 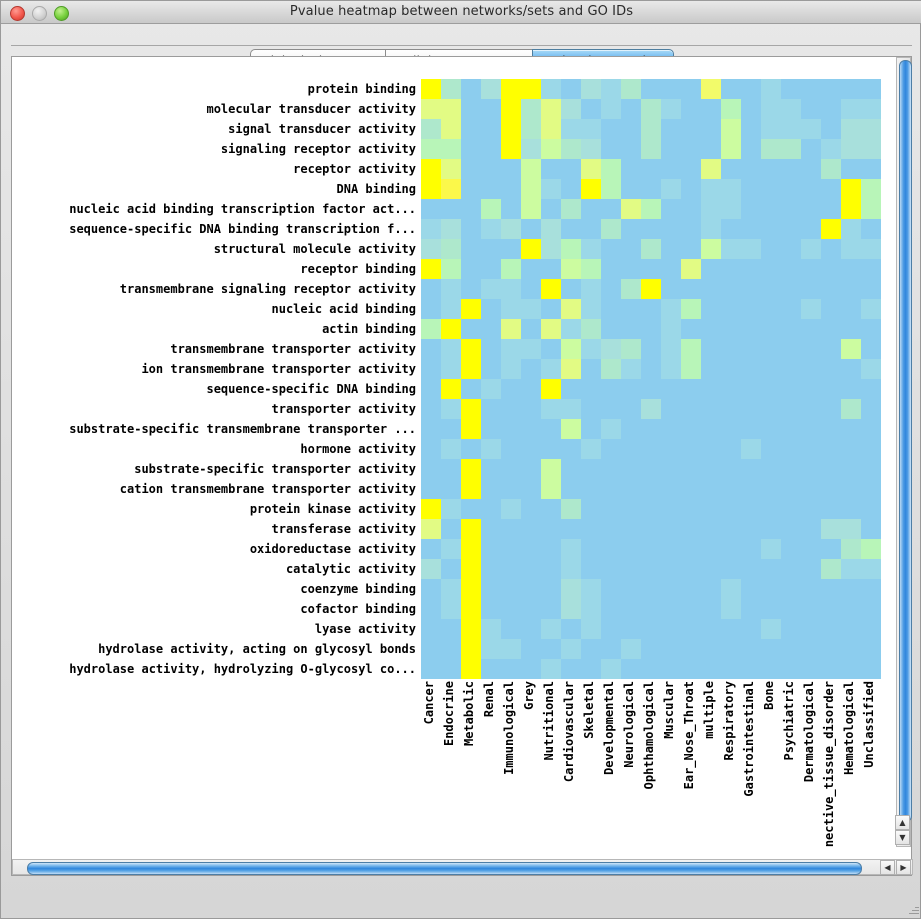 I want to click on vertical-scrollbar: ▲ ▼, so click(x=903, y=452).